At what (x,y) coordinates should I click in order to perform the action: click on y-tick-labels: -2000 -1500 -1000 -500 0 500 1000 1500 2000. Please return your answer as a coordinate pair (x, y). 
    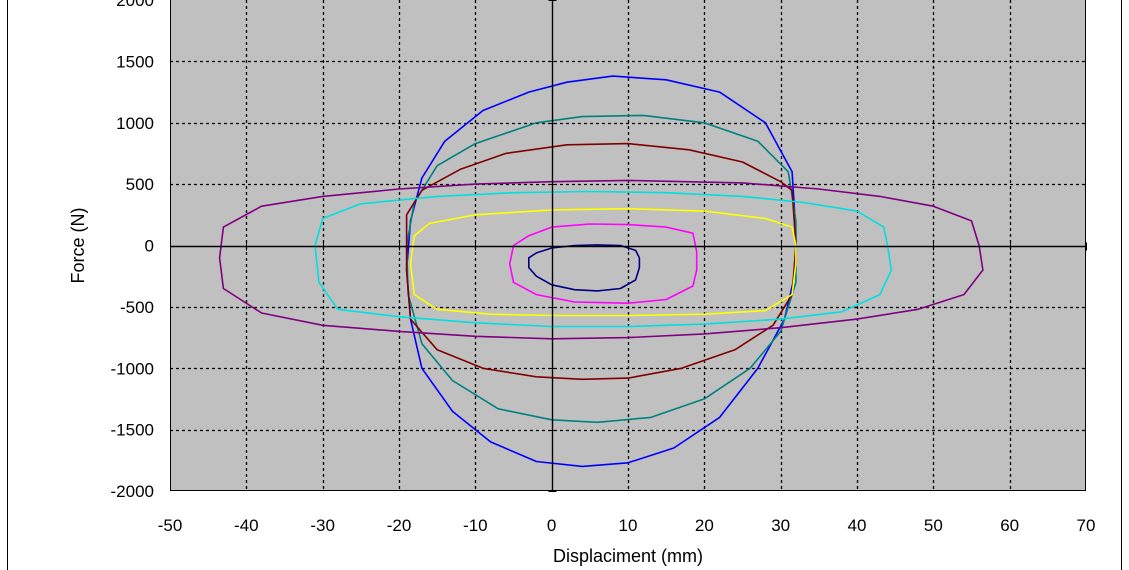
    Looking at the image, I should click on (132, 250).